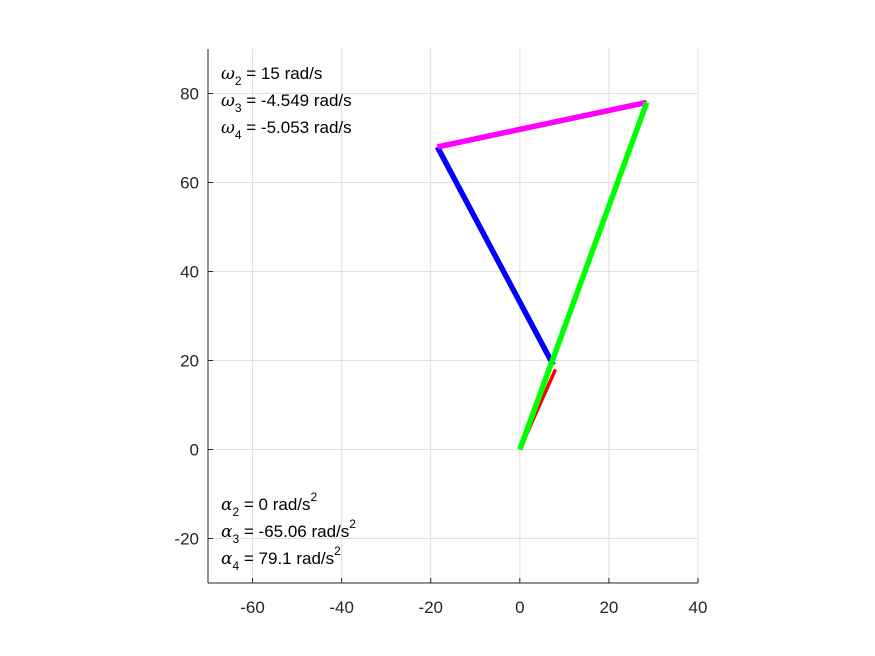 The height and width of the screenshot is (656, 875). I want to click on linkage-bars, so click(542, 275).